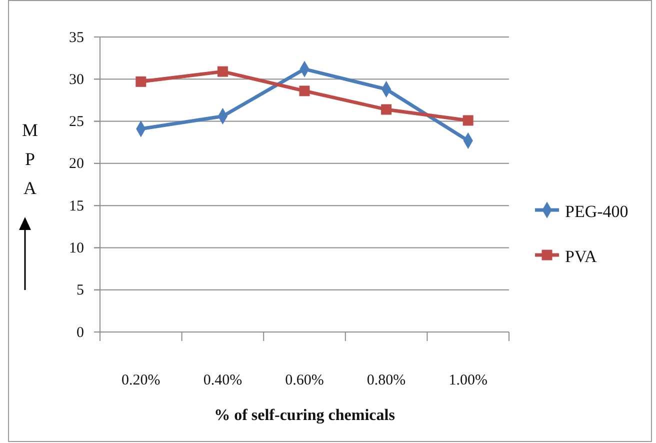 The height and width of the screenshot is (443, 656). I want to click on y-tick-label: 15, so click(76, 206).